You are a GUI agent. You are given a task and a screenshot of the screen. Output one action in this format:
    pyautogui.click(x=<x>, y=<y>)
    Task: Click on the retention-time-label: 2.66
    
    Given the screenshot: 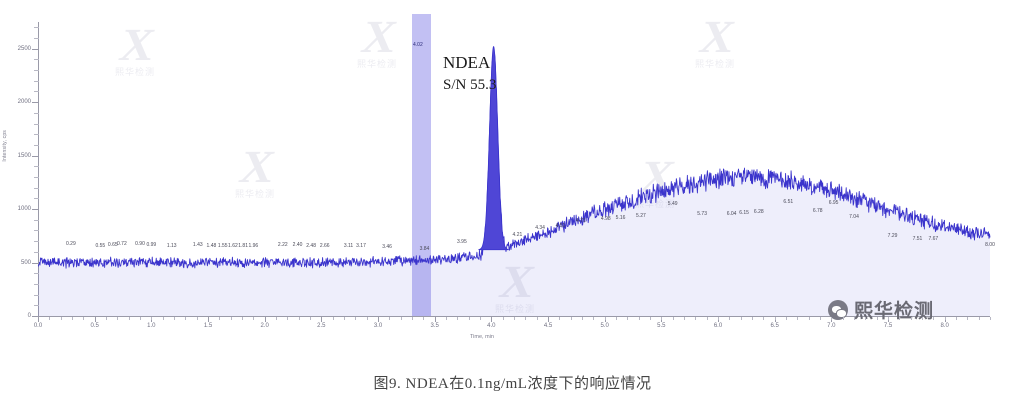 What is the action you would take?
    pyautogui.click(x=324, y=246)
    